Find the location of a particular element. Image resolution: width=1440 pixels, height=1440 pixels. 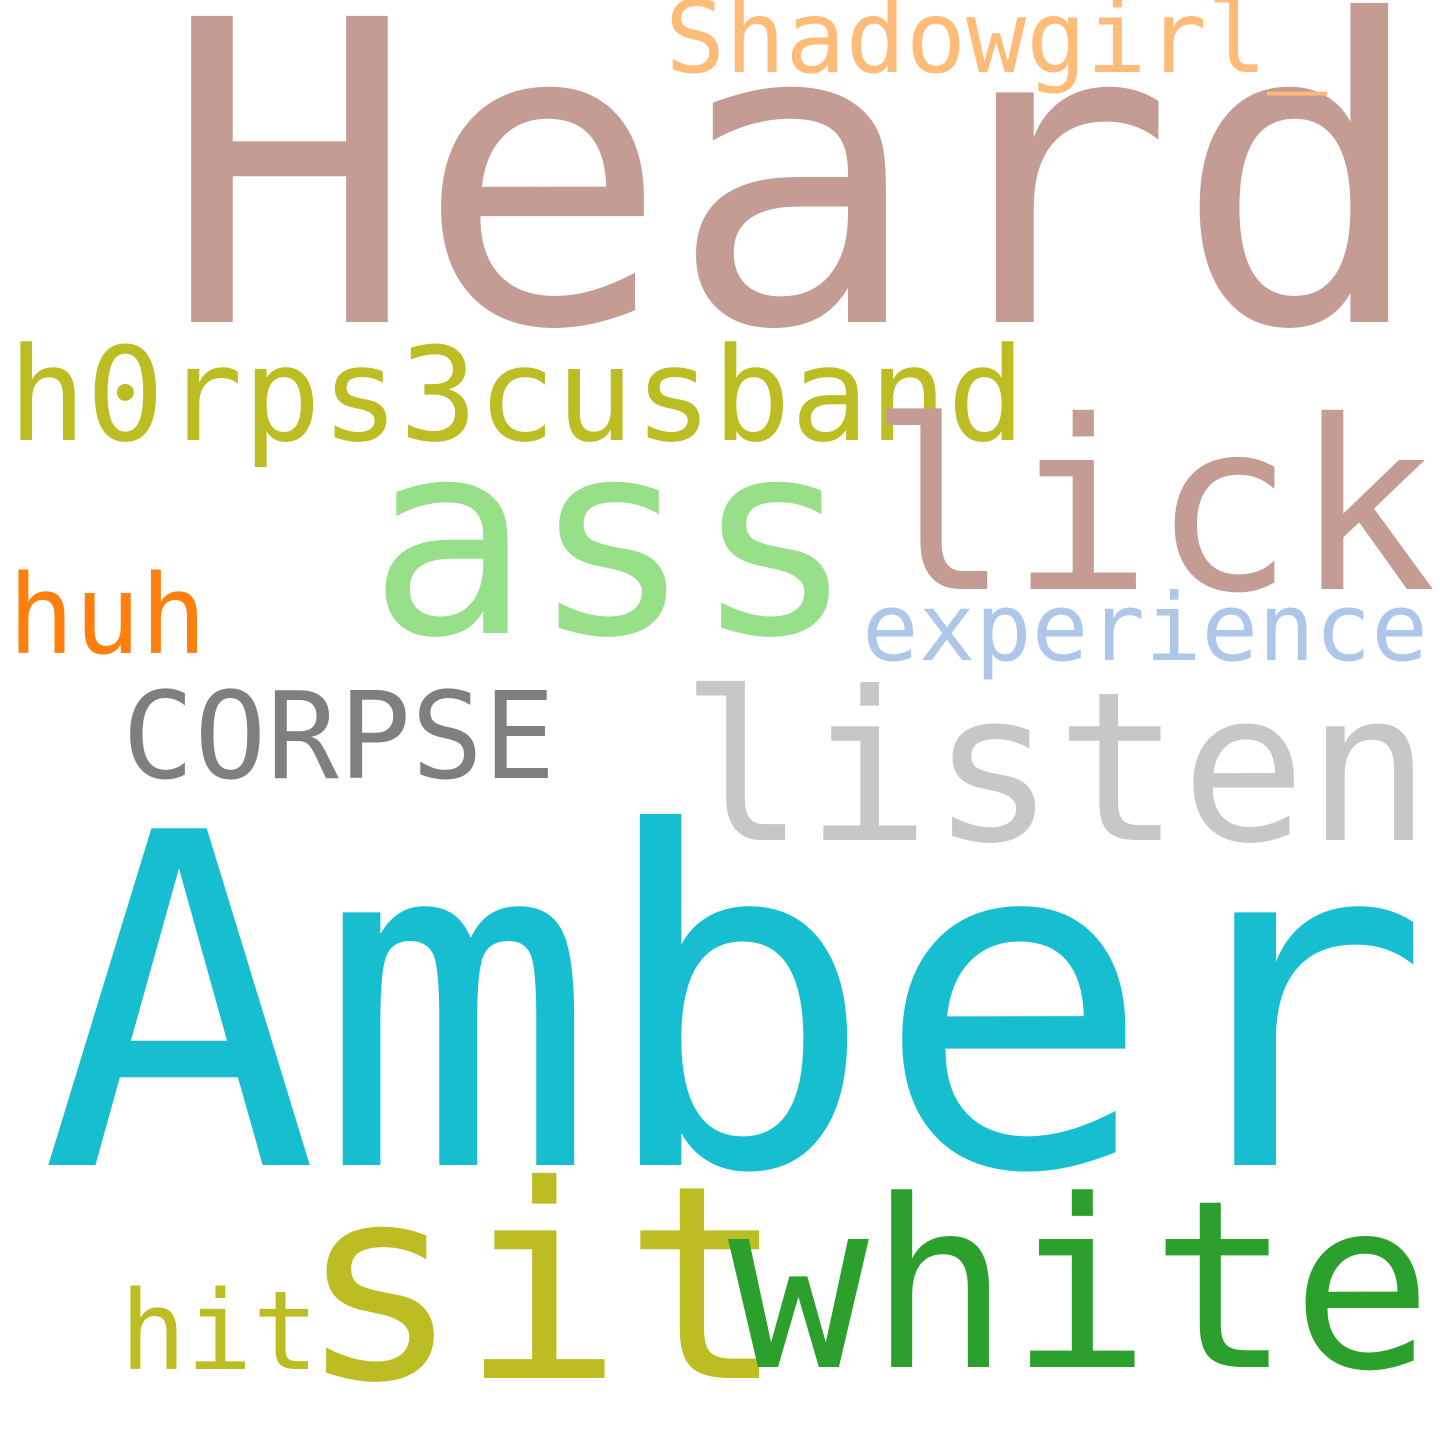

word-sit: sit is located at coordinates (542, 1283).